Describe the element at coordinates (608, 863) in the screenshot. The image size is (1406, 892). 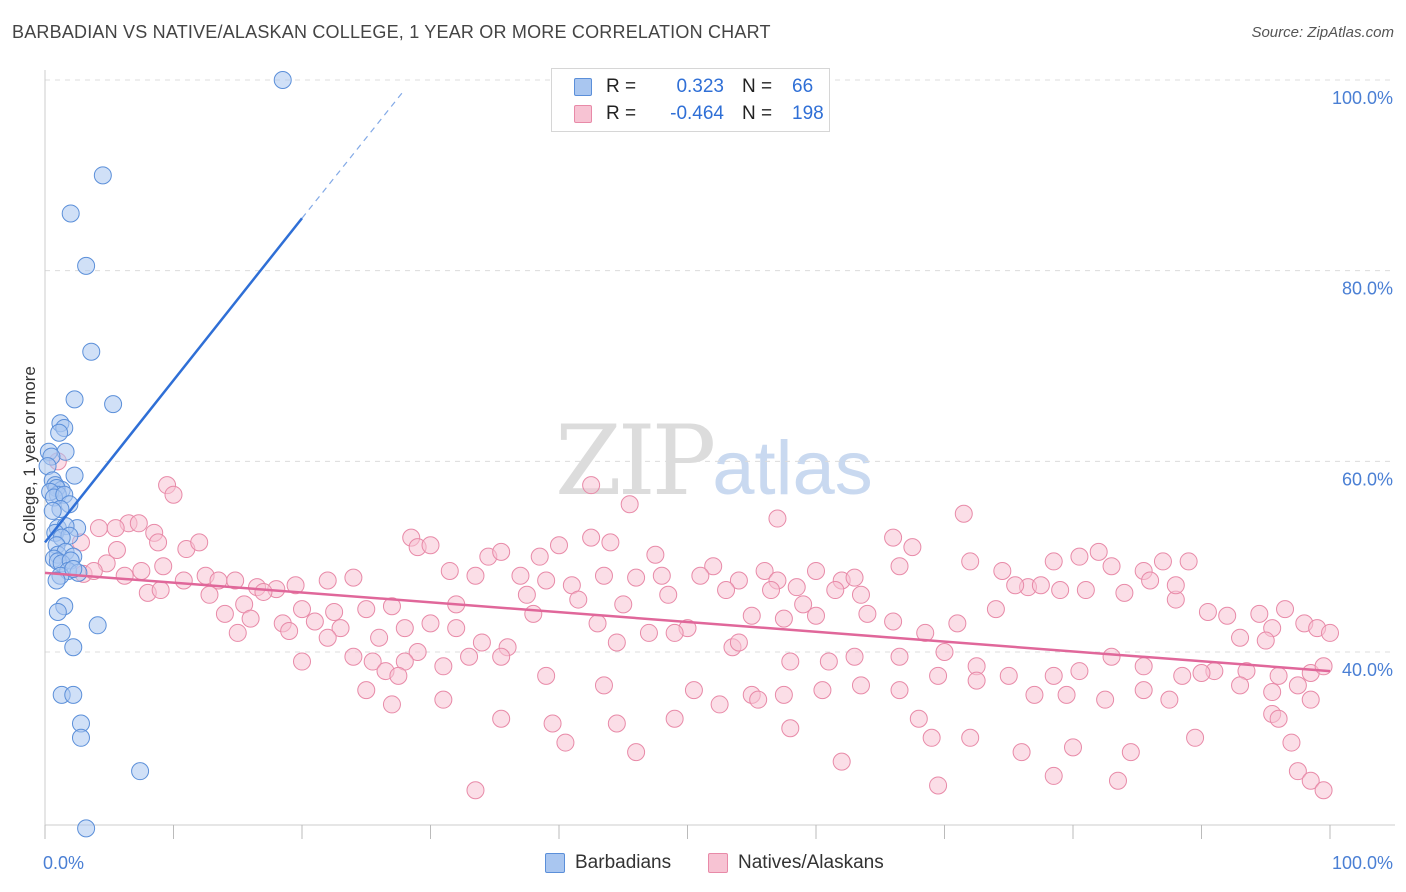
I see `legend-item-barbadians: Barbadians` at that location.